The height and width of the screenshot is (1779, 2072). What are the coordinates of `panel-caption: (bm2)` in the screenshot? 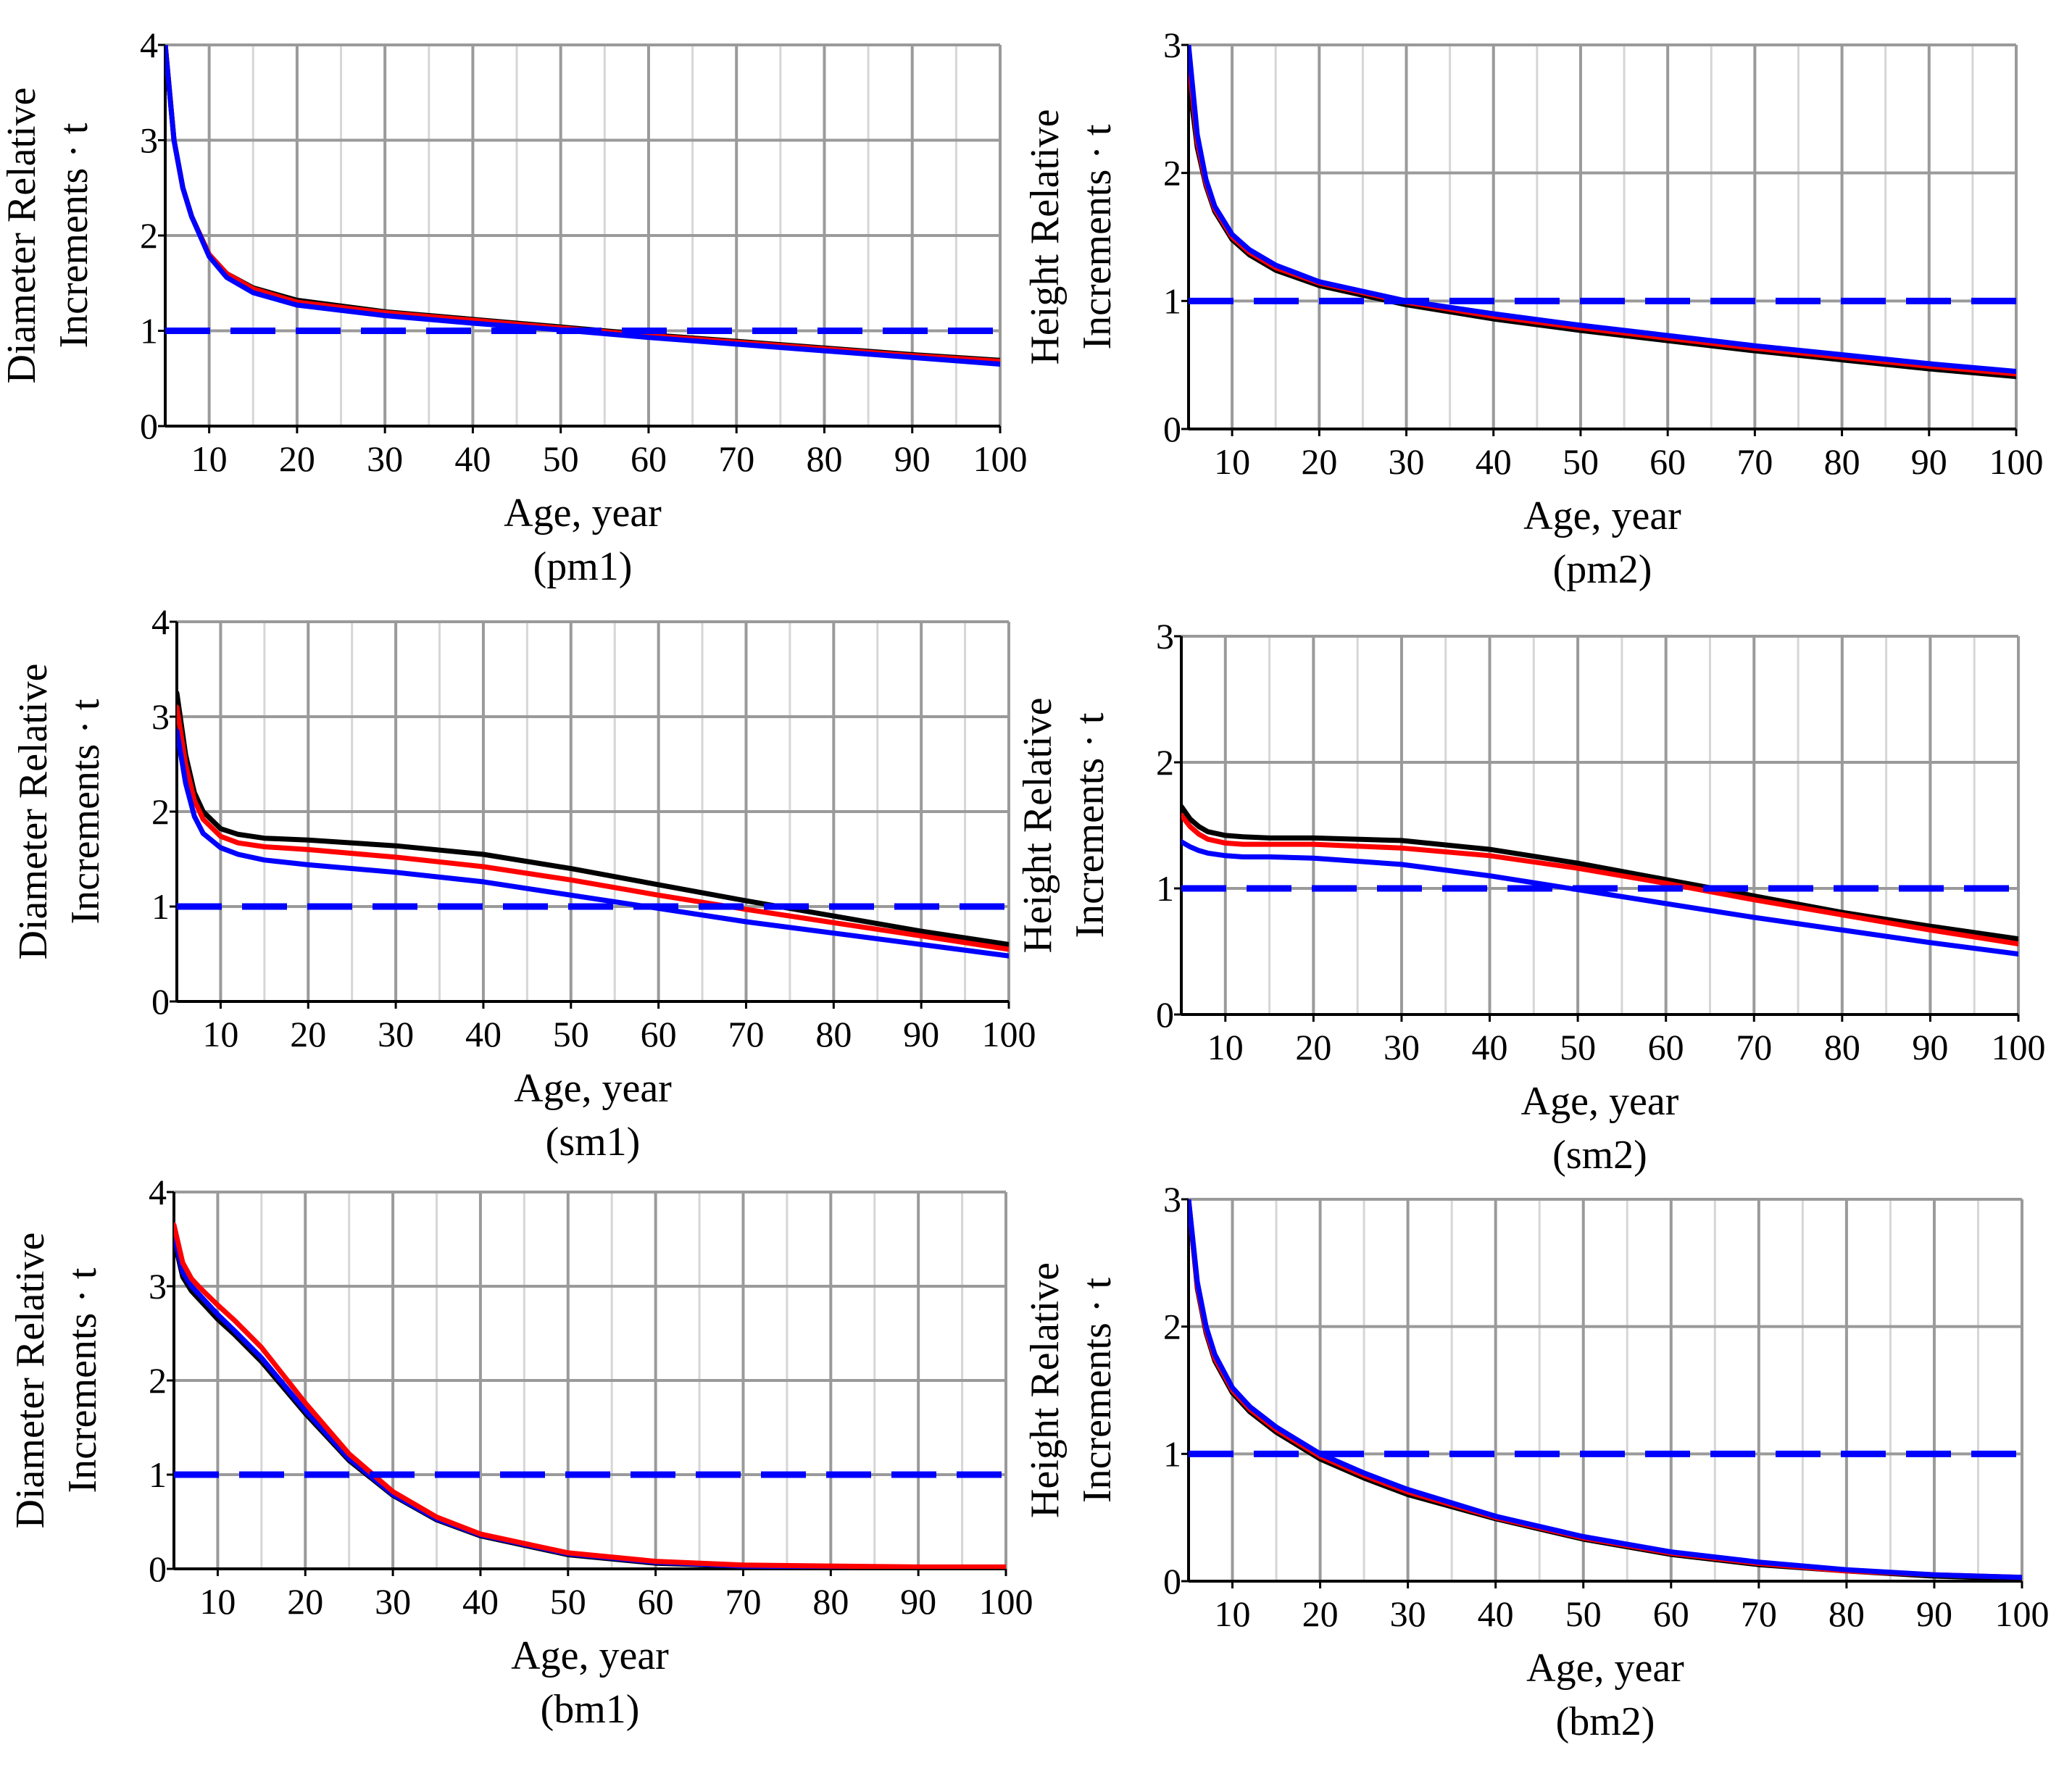 It's located at (1605, 1721).